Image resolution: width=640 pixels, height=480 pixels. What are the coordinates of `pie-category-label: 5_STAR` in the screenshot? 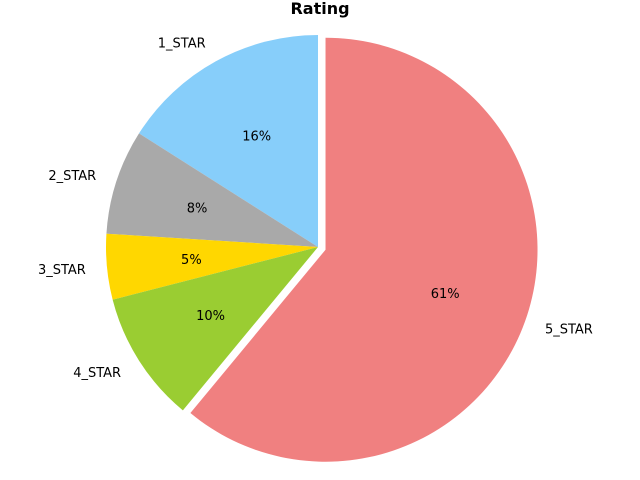 It's located at (569, 330).